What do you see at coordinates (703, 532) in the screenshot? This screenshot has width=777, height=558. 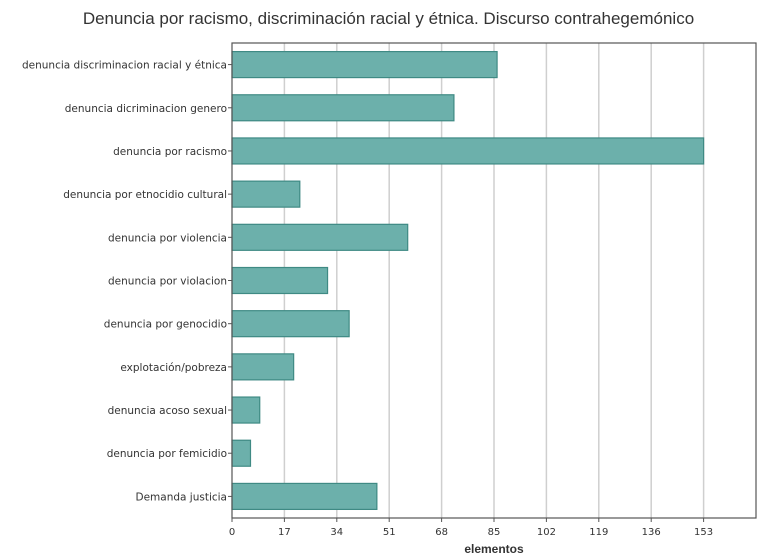 I see `x-tick-label: 153` at bounding box center [703, 532].